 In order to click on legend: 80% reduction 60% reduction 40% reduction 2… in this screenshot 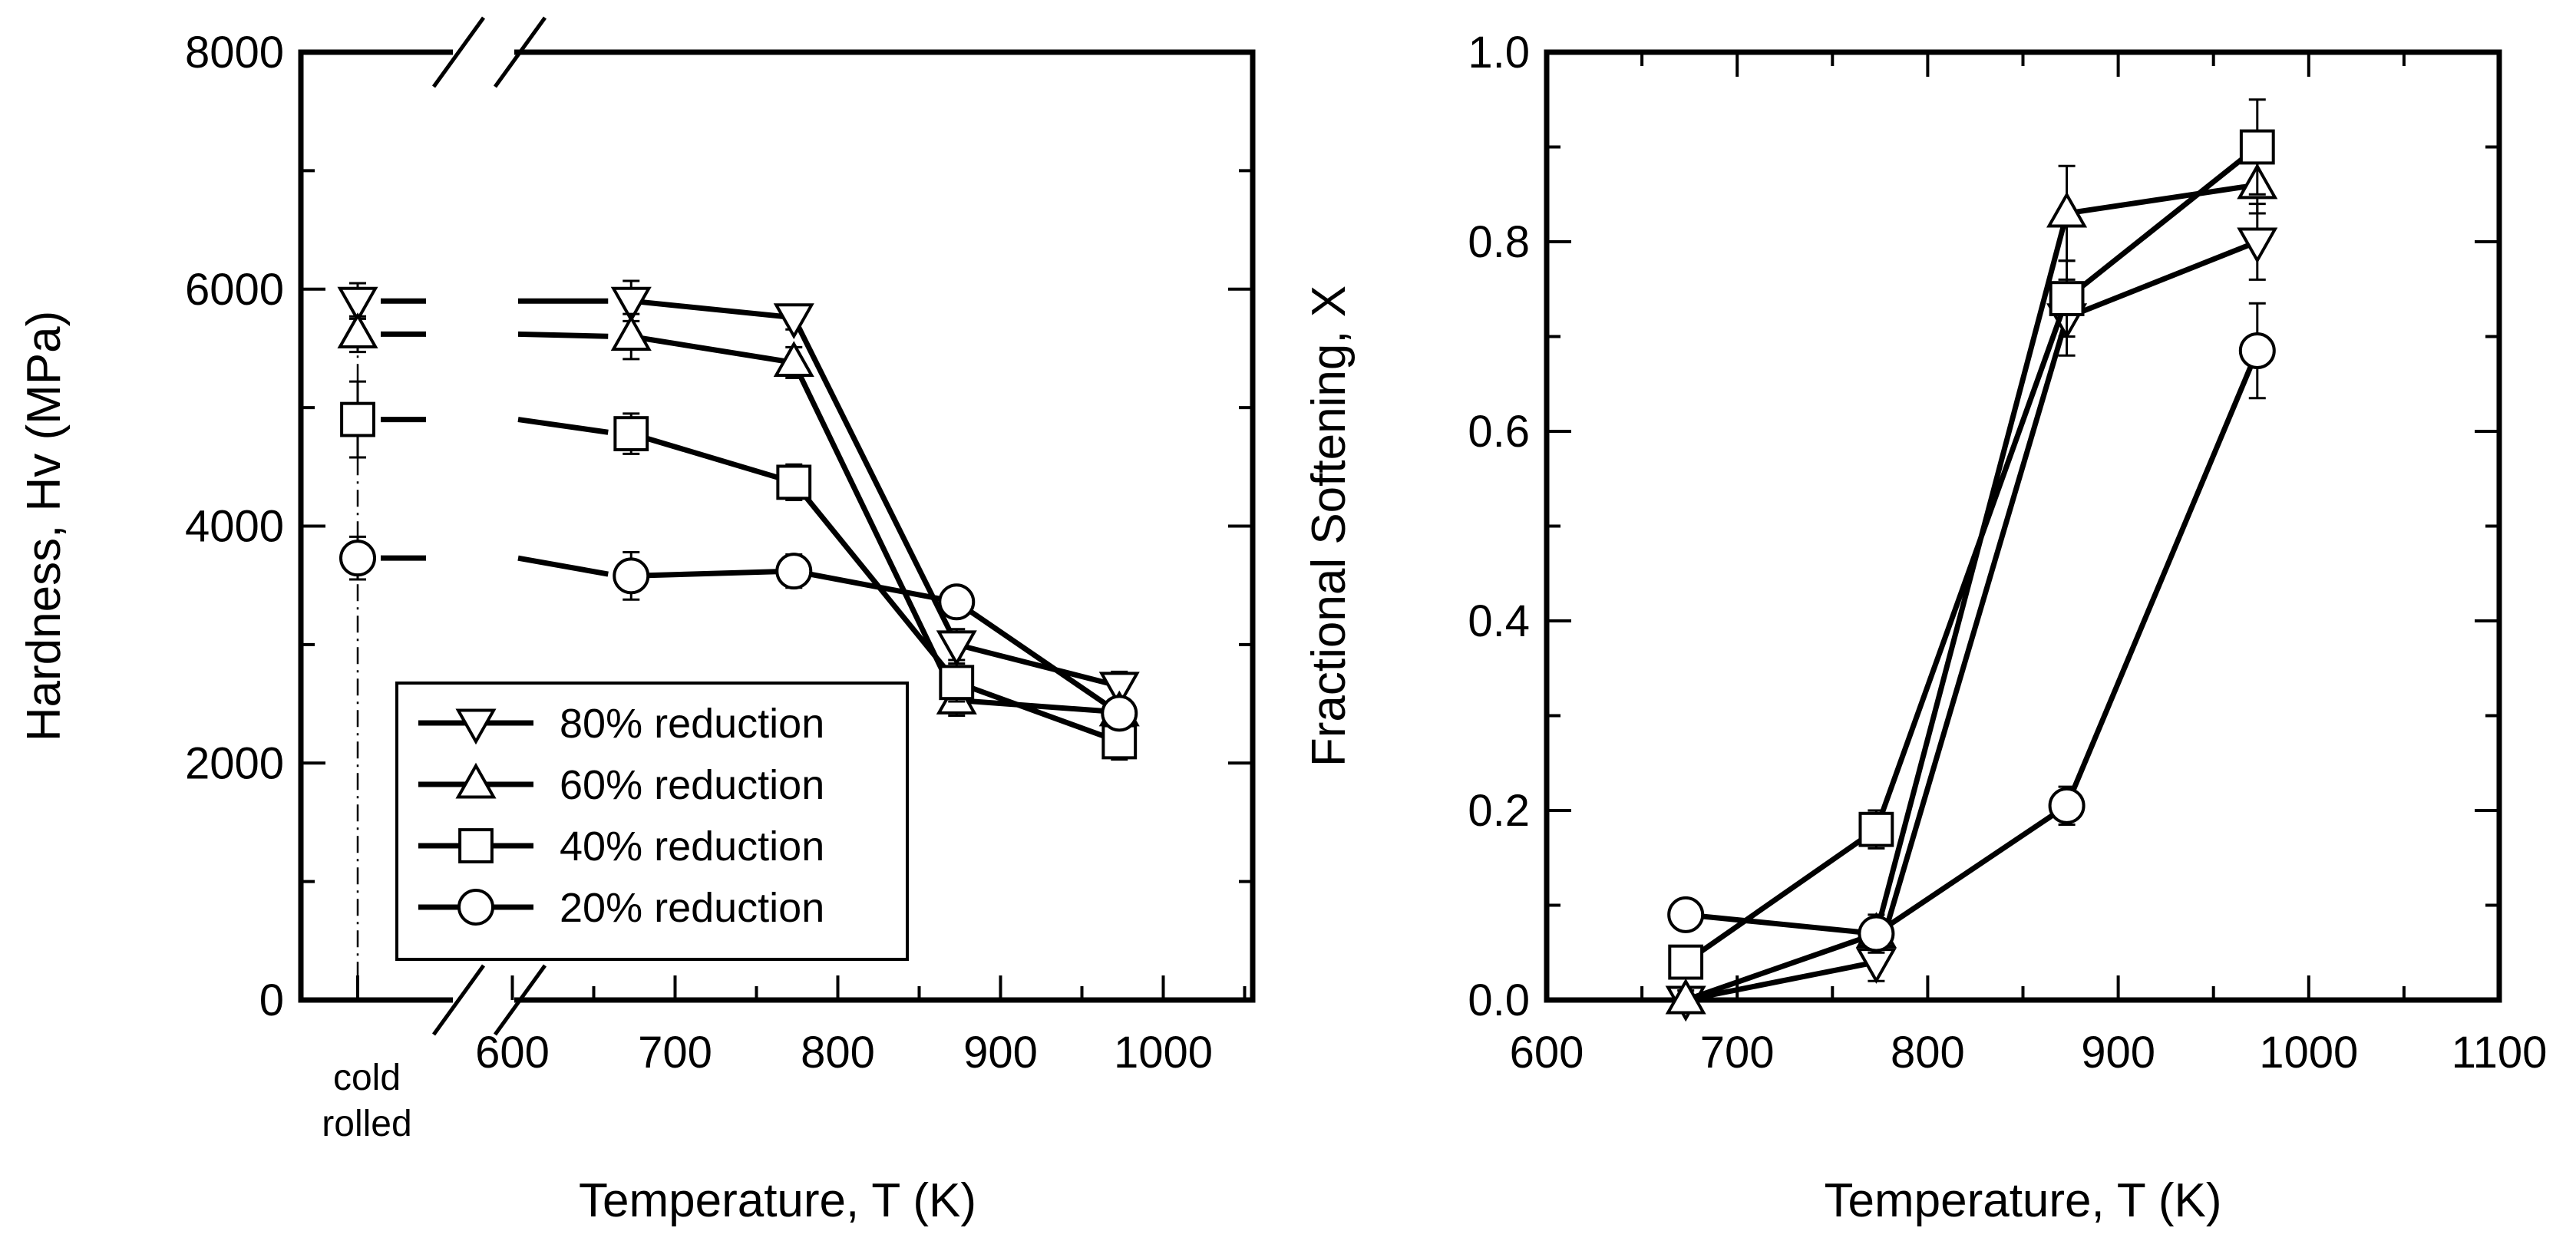, I will do `click(652, 822)`.